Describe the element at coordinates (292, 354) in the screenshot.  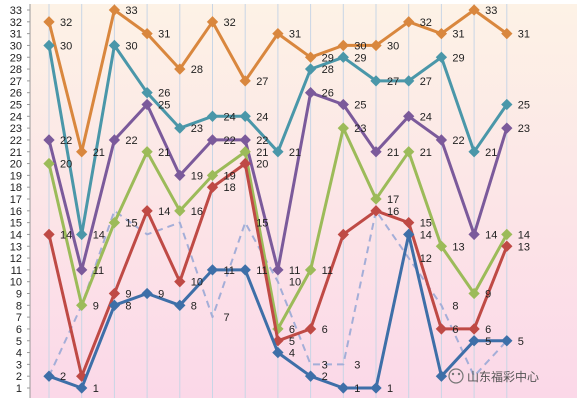
I see `data-label-blue-8: 4` at that location.